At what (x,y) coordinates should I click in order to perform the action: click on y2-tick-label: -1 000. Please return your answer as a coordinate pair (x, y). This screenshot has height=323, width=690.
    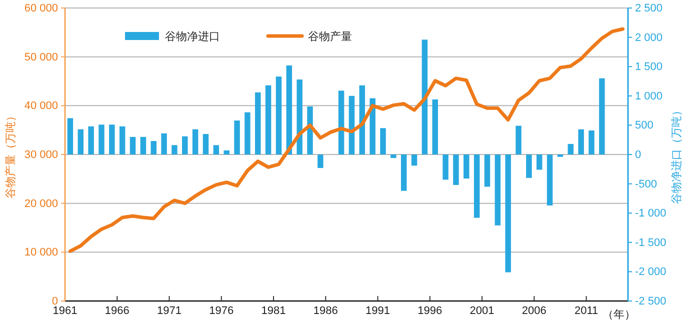
    Looking at the image, I should click on (650, 214).